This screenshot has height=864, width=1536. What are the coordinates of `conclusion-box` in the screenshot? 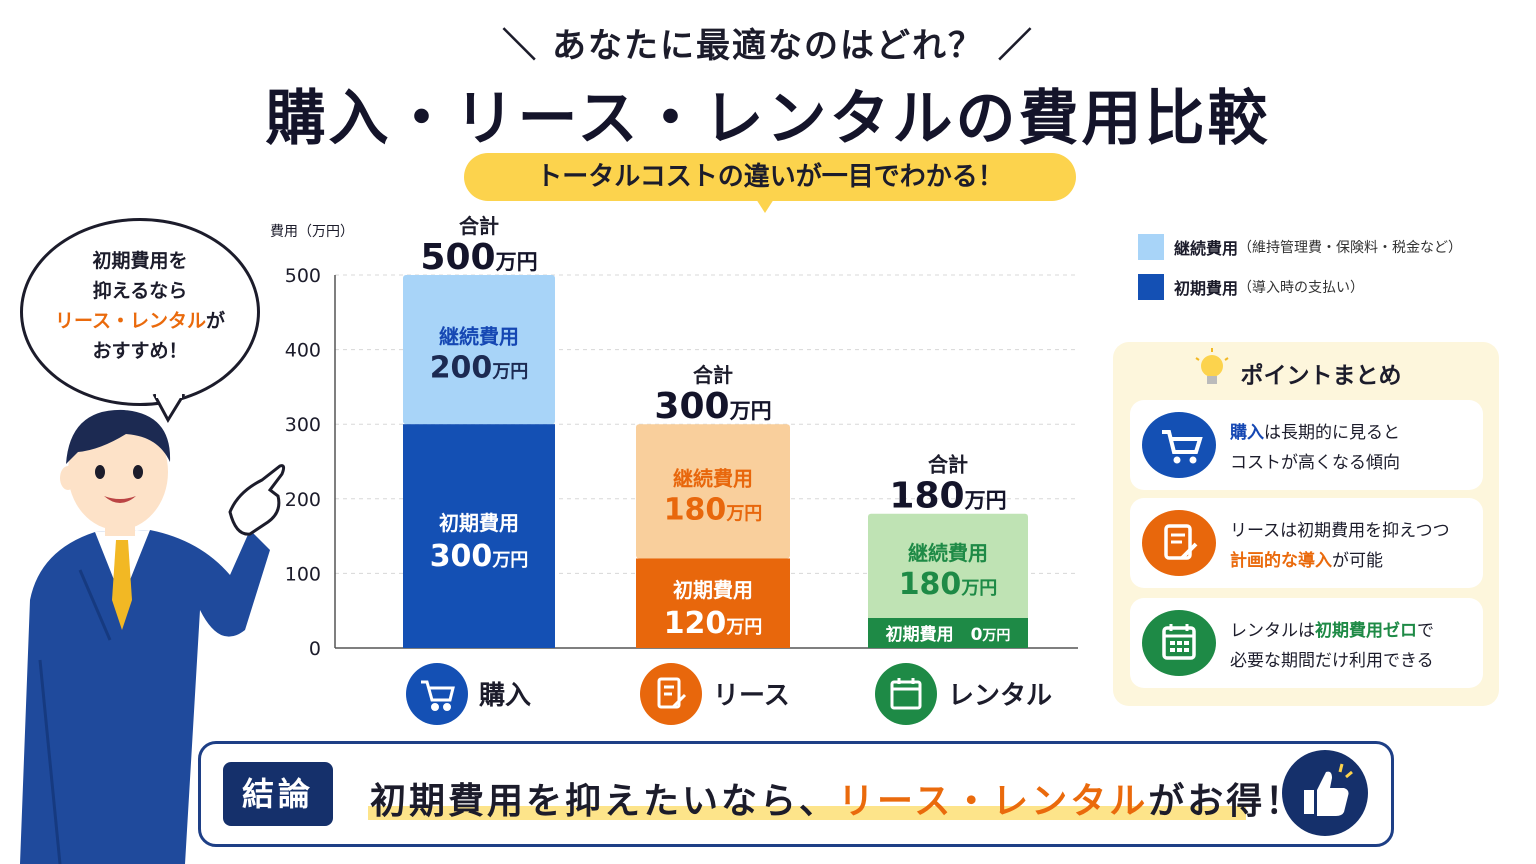 It's located at (796, 794).